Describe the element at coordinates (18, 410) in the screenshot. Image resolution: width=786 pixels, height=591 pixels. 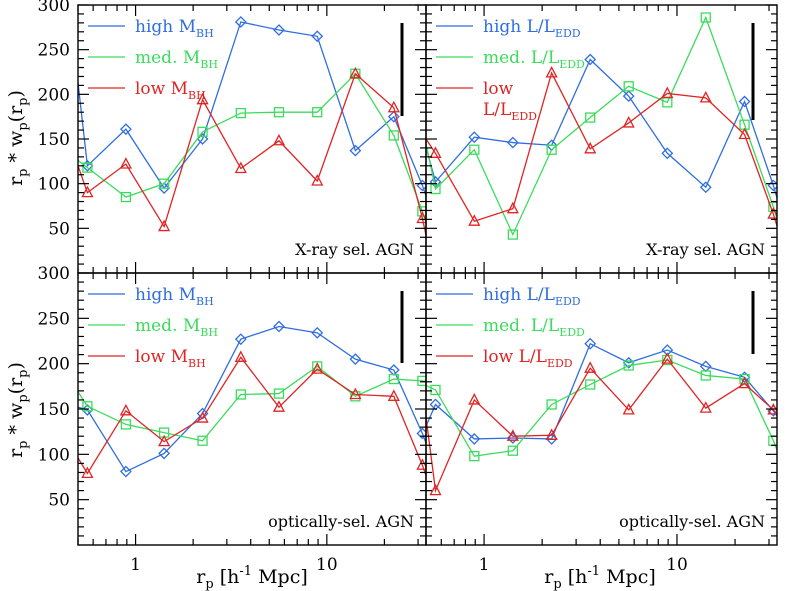
I see `y-axis-label-bottom: rp * wp(rp)` at that location.